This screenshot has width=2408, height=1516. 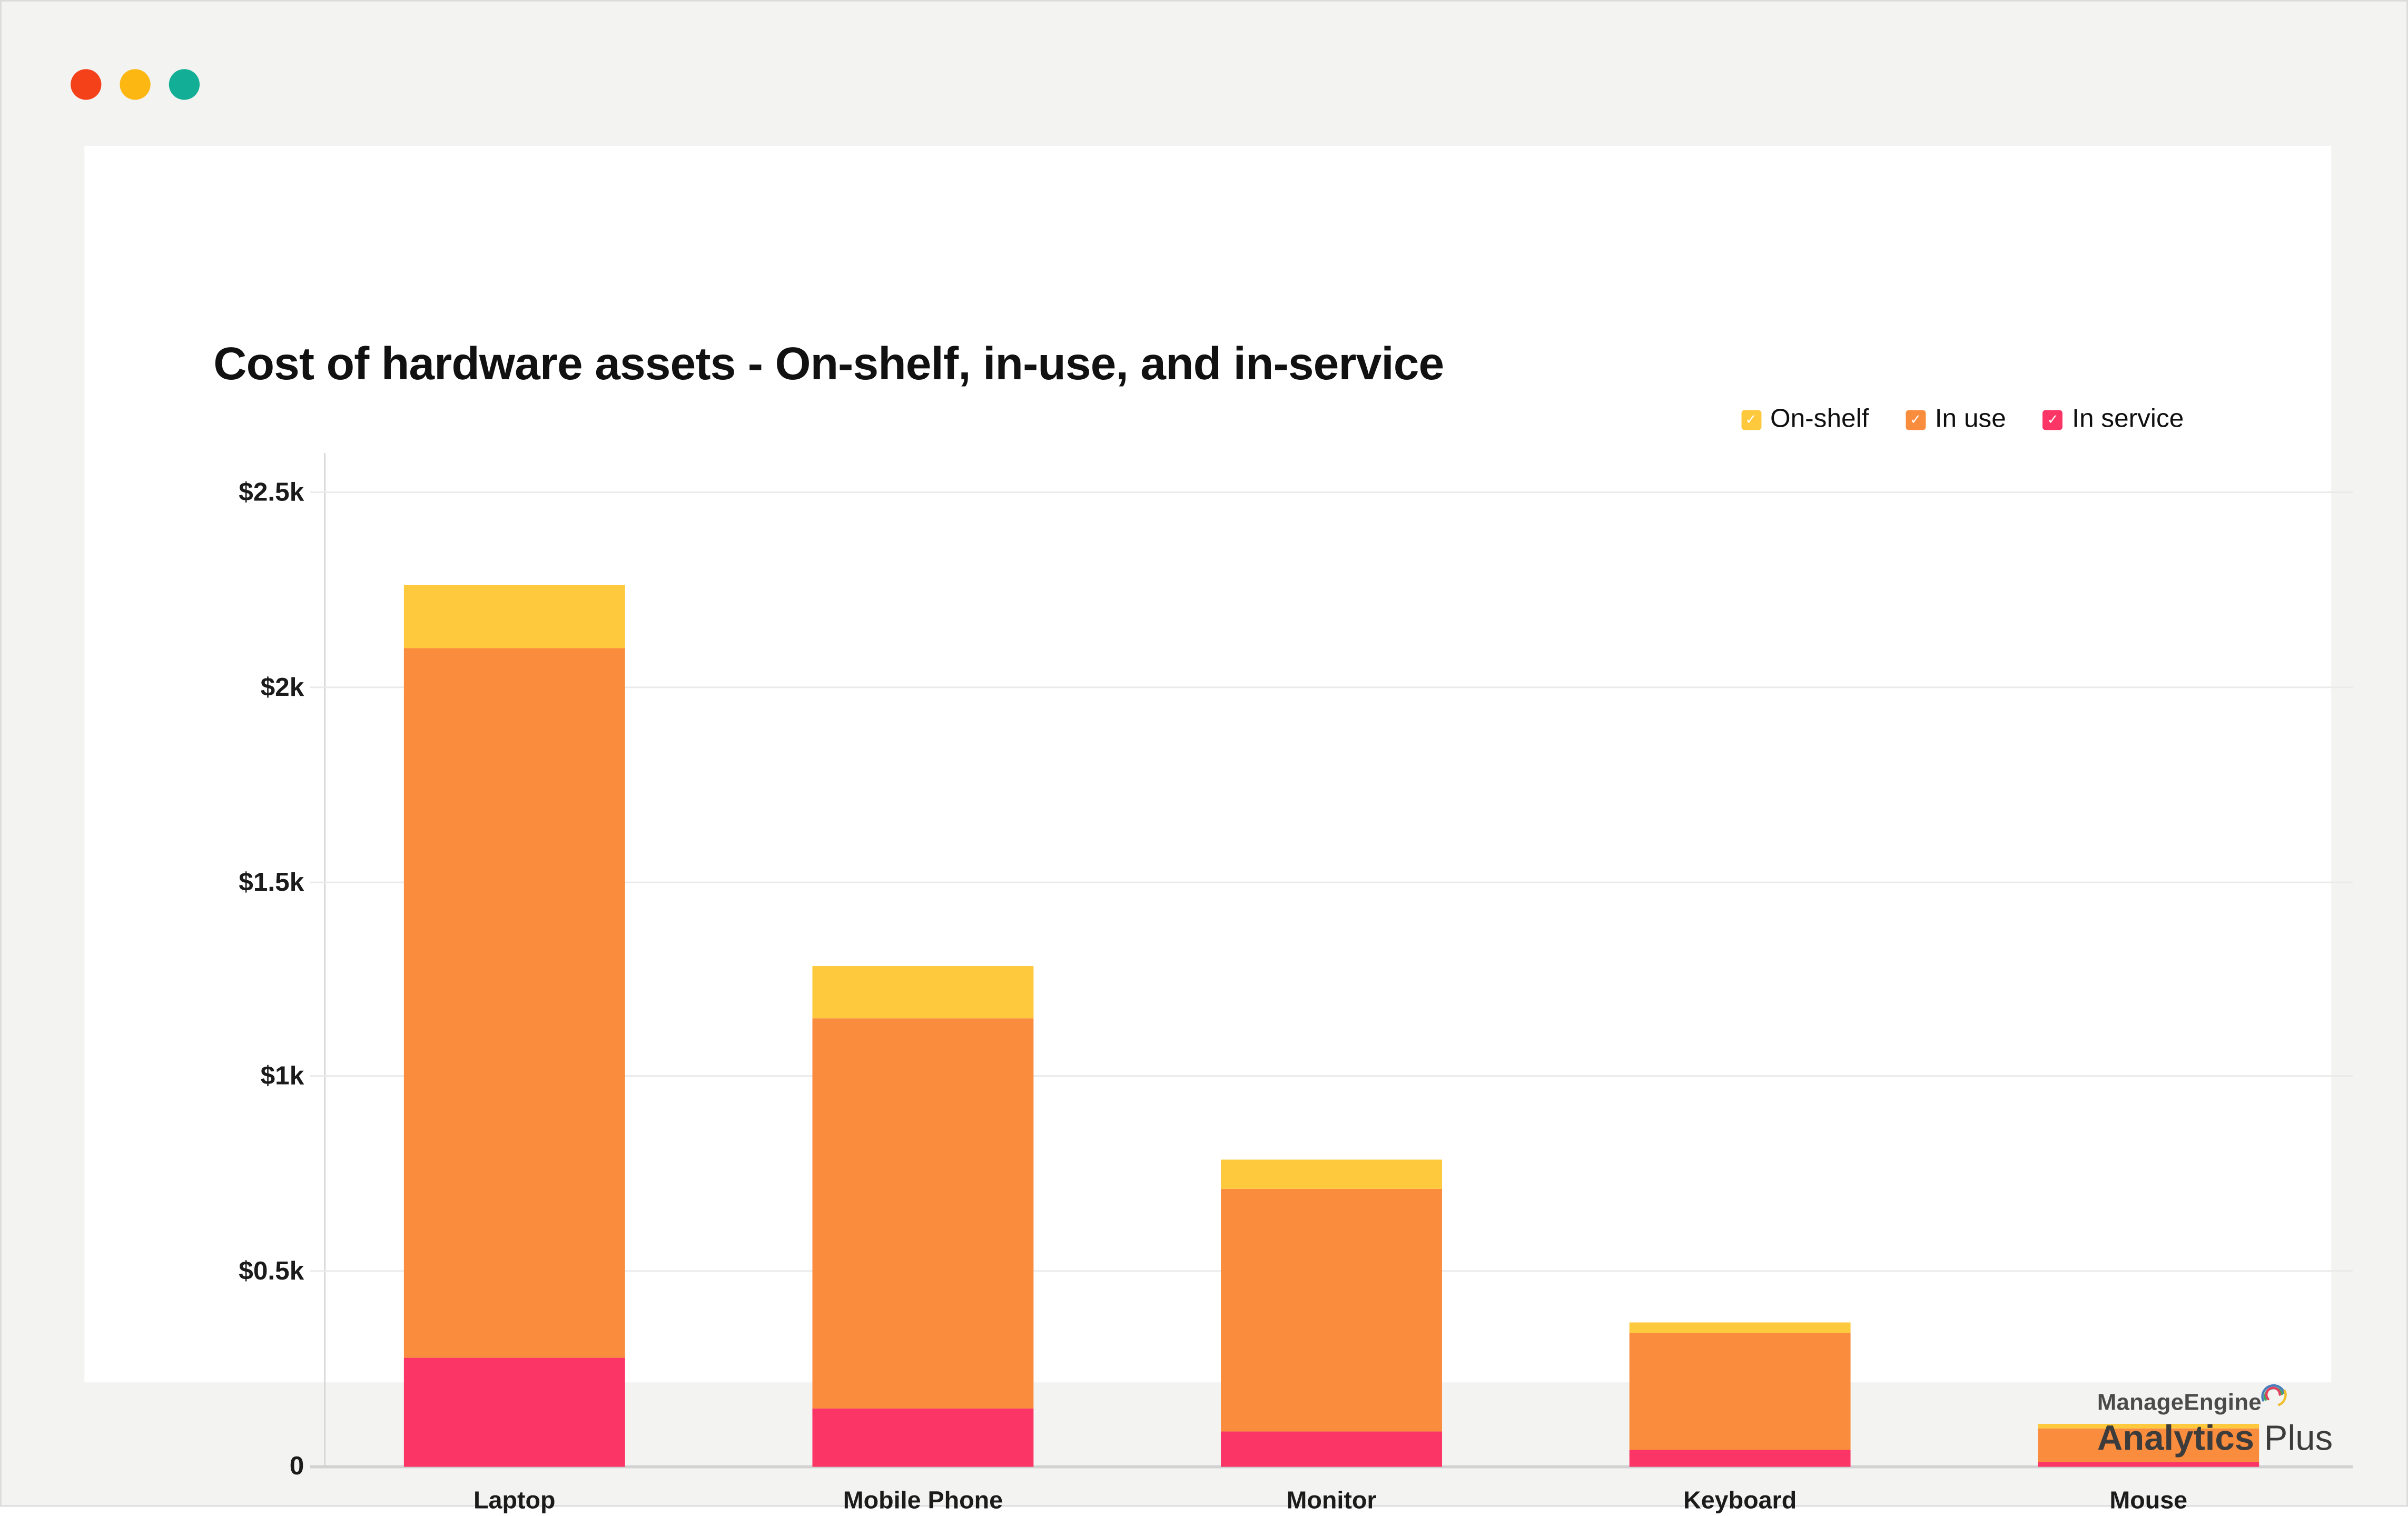 What do you see at coordinates (325, 960) in the screenshot?
I see `y-axis-line` at bounding box center [325, 960].